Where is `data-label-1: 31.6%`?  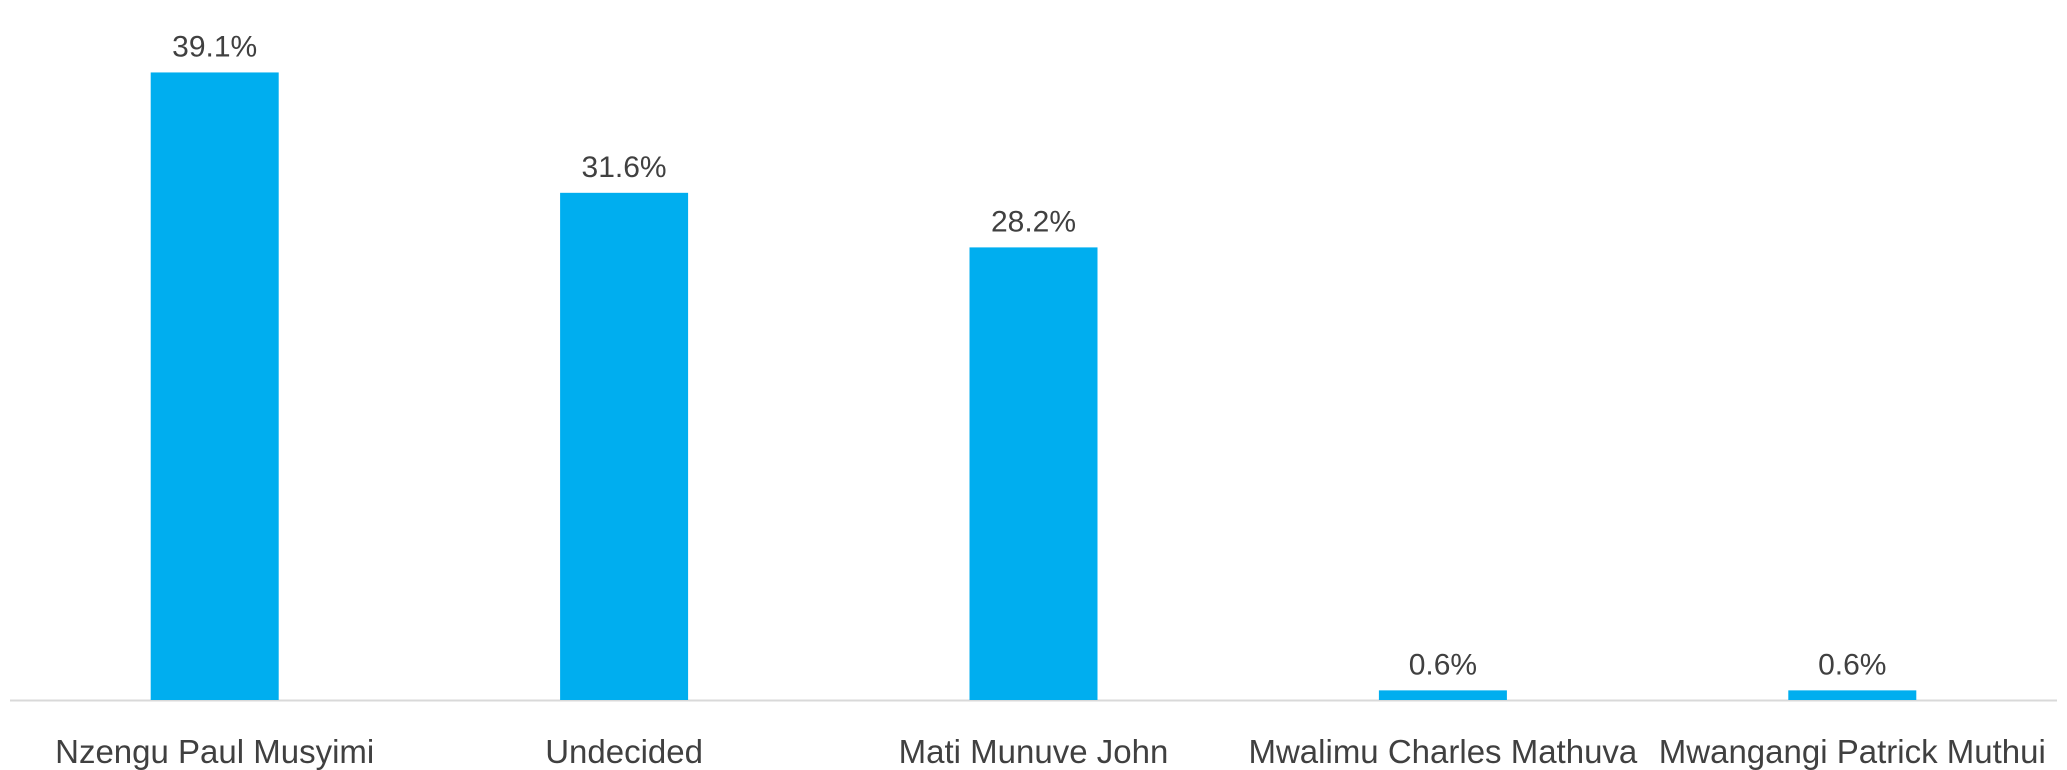
data-label-1: 31.6% is located at coordinates (624, 167).